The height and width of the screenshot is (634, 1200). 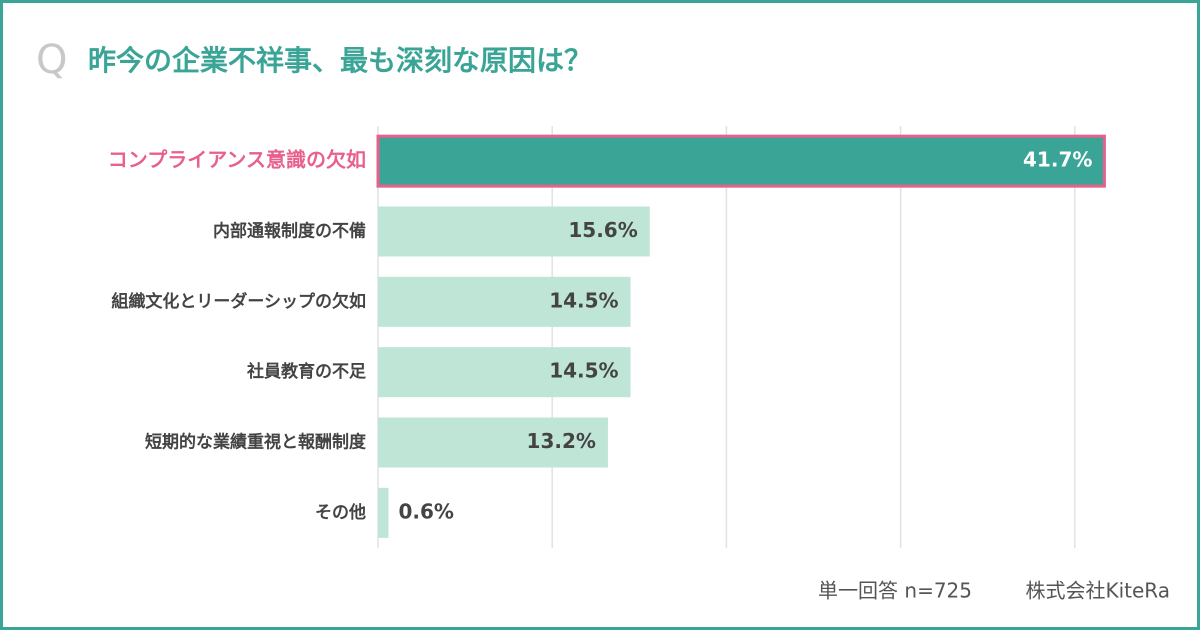 I want to click on value-label: 0.6%, so click(x=425, y=511).